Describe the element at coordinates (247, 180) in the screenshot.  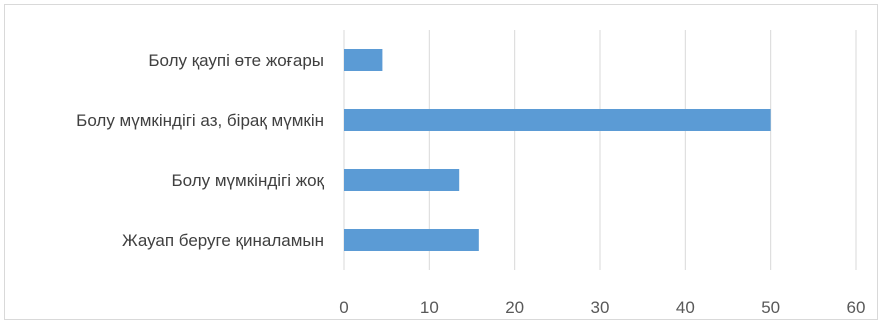
I see `category-label: Болу мүмкіндігі жоқ` at that location.